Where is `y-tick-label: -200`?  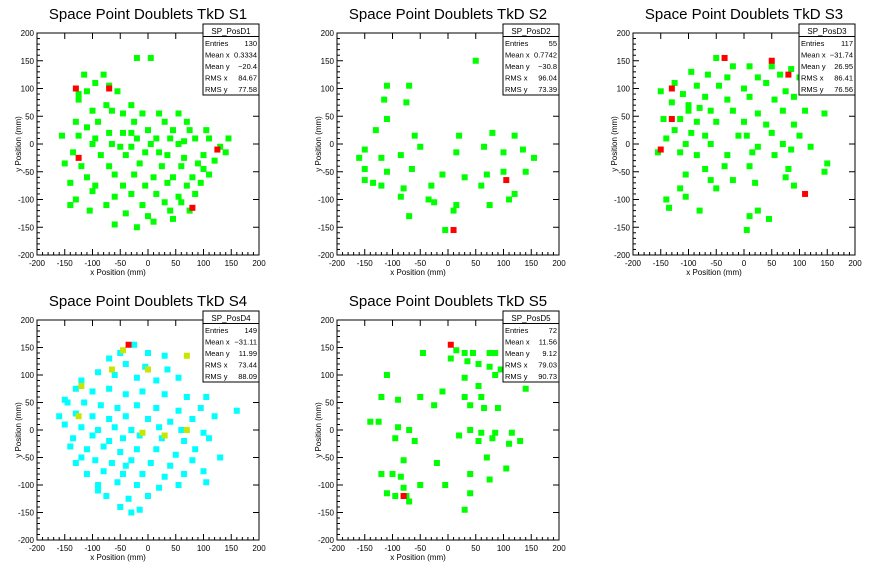
y-tick-label: -200 is located at coordinates (26, 255).